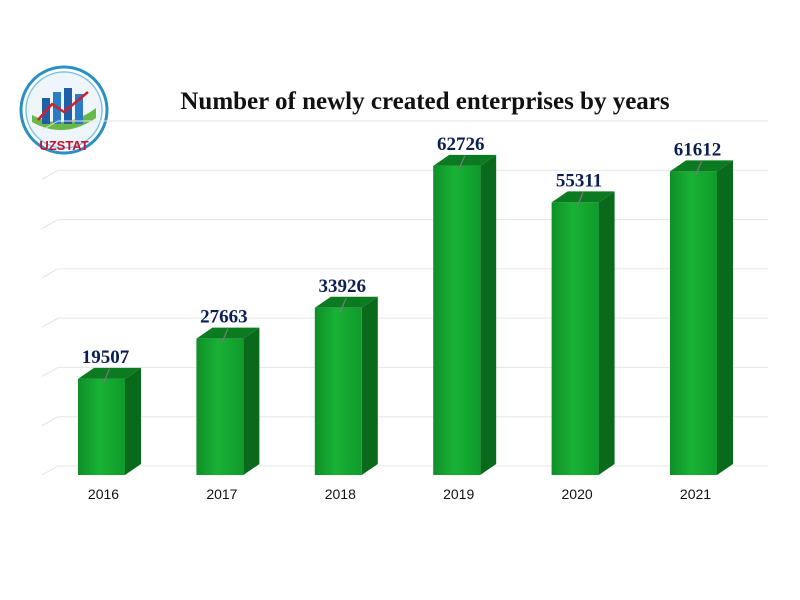 The height and width of the screenshot is (600, 800). I want to click on bar-2017, so click(228, 401).